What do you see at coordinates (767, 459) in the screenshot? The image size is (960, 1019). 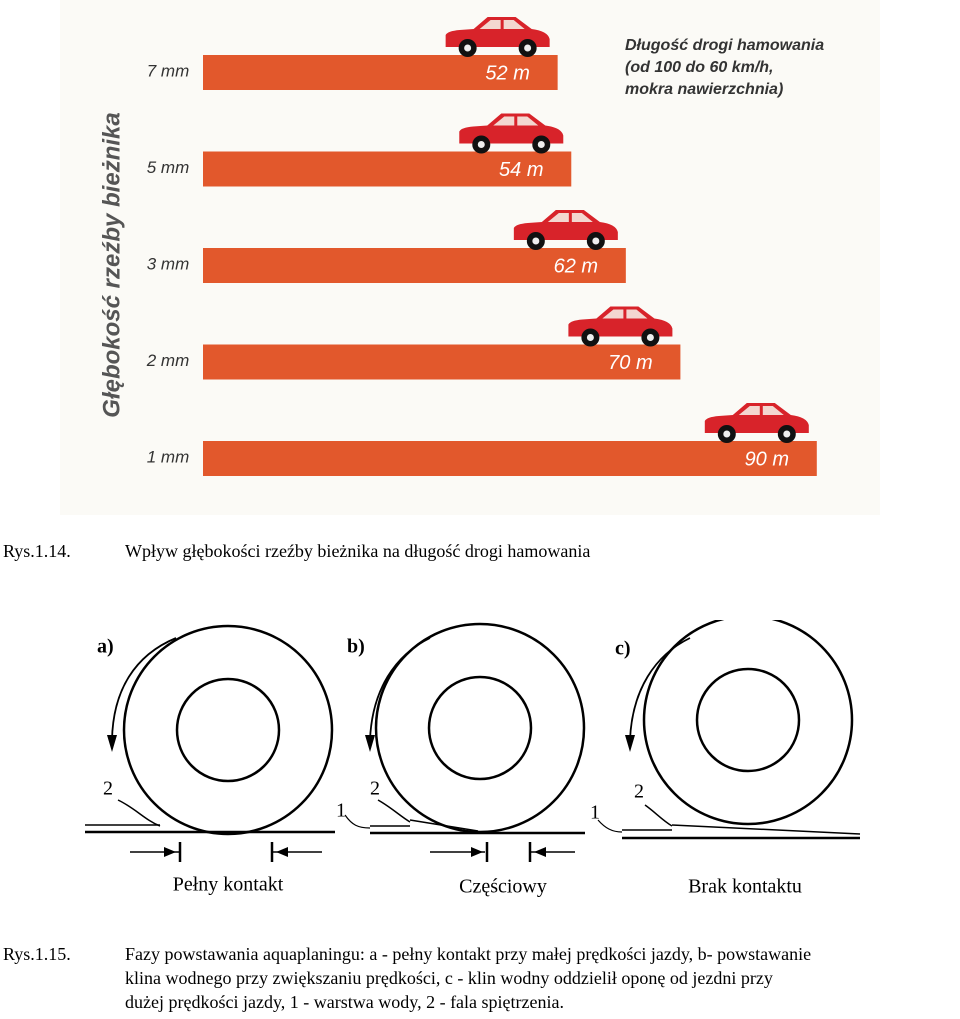 I see `value-label: 90 m` at bounding box center [767, 459].